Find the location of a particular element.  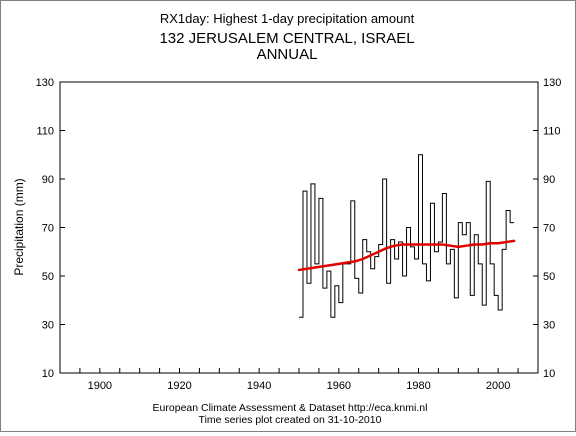

y-tick-label-left: 130 is located at coordinates (45, 83).